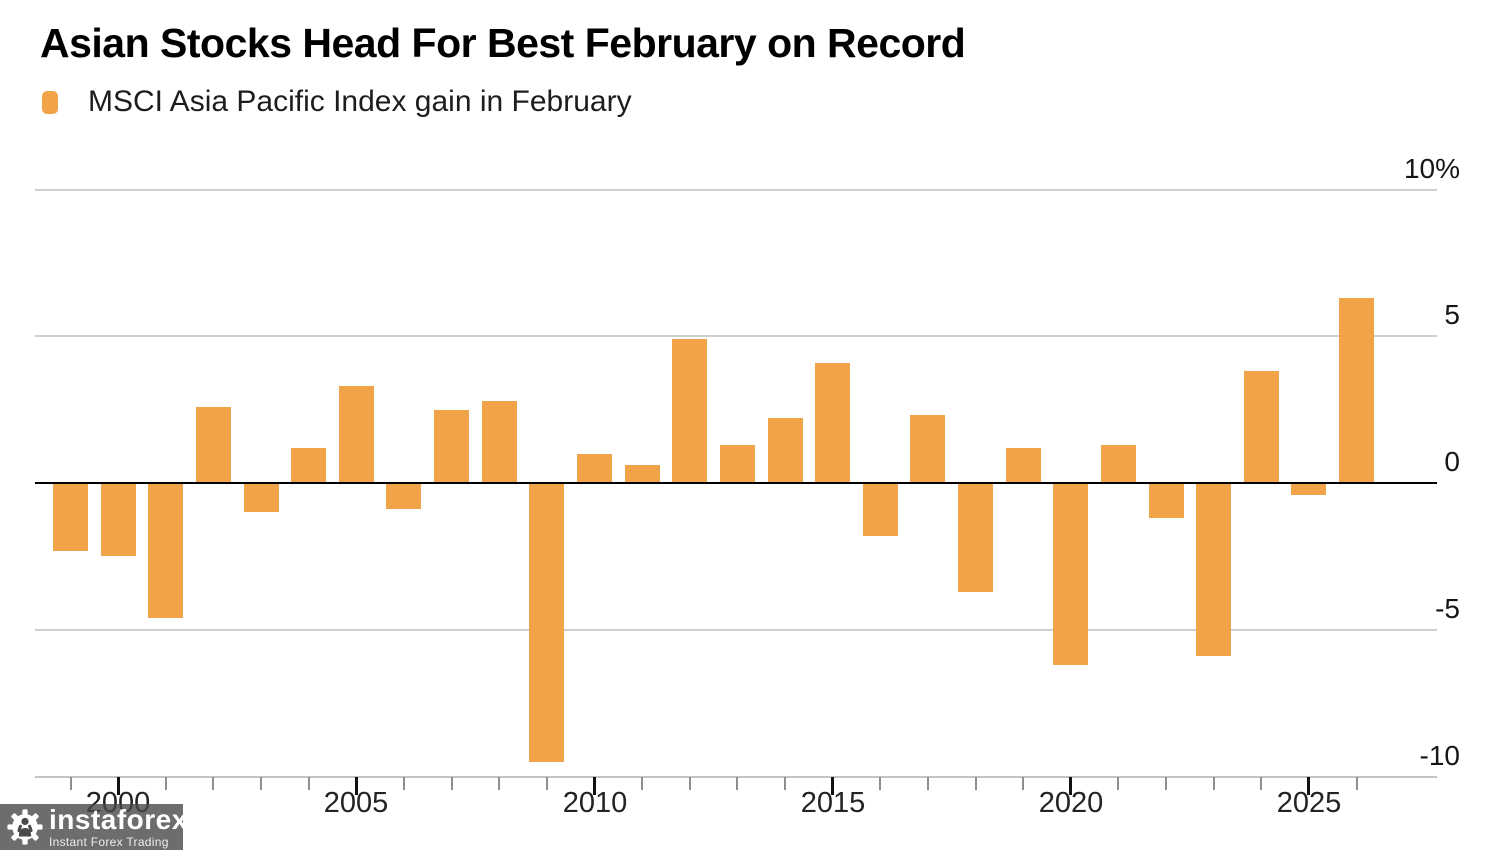  What do you see at coordinates (356, 786) in the screenshot?
I see `axis-tick-2005` at bounding box center [356, 786].